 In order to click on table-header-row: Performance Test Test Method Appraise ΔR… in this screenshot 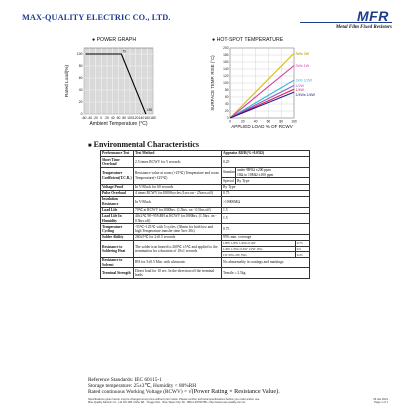, I will do `click(205, 153)`.